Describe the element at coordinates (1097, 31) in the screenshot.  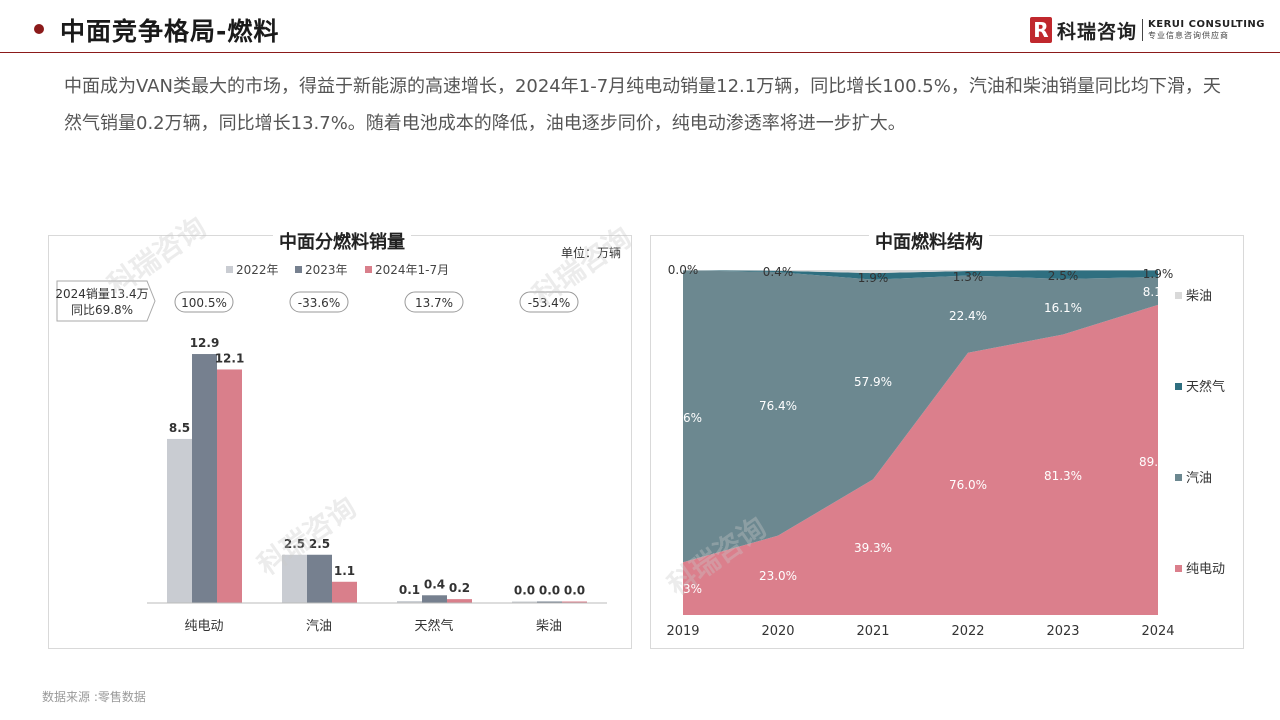
I see `logo-chinese-name: 科瑞咨询` at that location.